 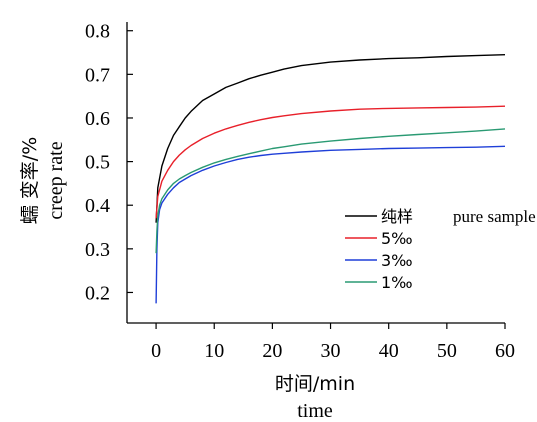 I want to click on x-tick-label: 40, so click(x=389, y=351).